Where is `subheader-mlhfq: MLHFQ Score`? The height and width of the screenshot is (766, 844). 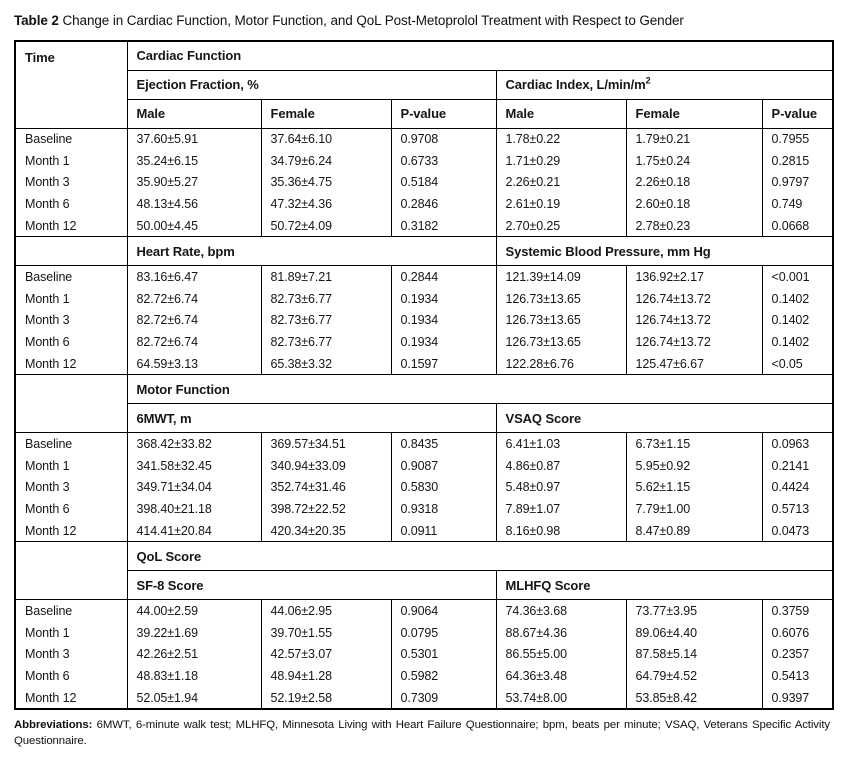
subheader-mlhfq: MLHFQ Score is located at coordinates (664, 585).